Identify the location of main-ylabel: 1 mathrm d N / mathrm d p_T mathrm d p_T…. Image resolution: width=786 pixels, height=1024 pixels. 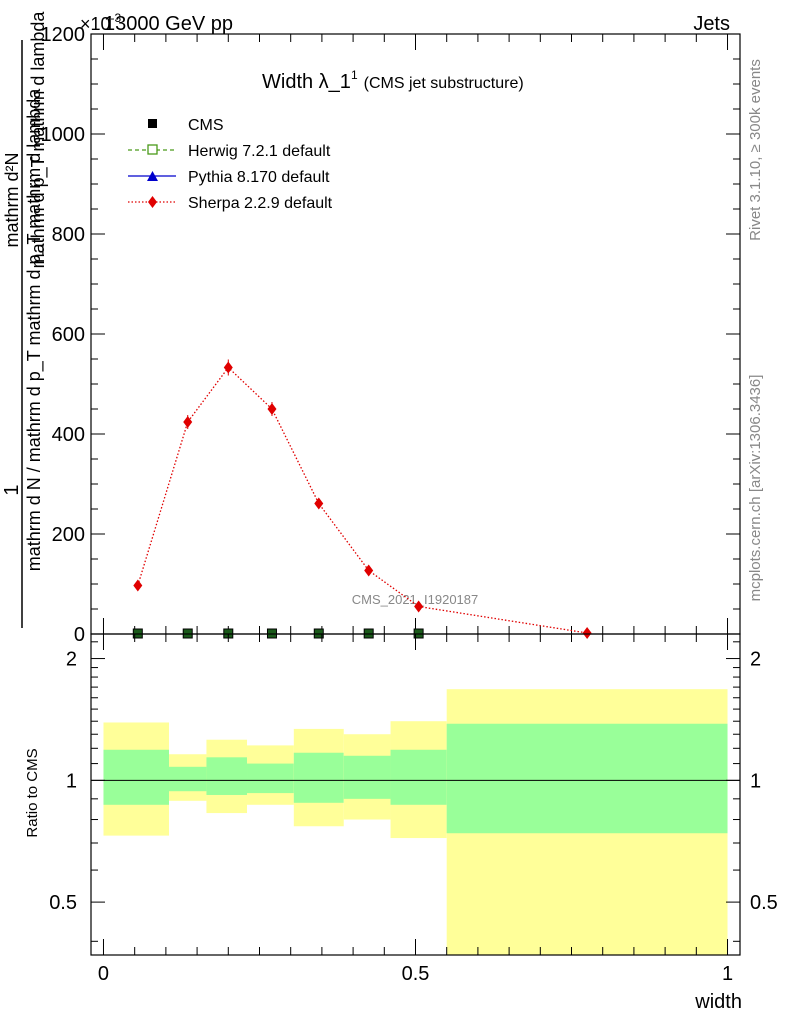
(25, 319).